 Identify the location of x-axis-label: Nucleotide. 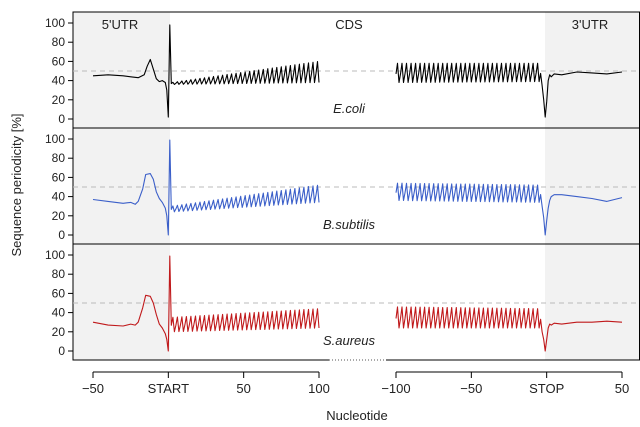
(356, 415).